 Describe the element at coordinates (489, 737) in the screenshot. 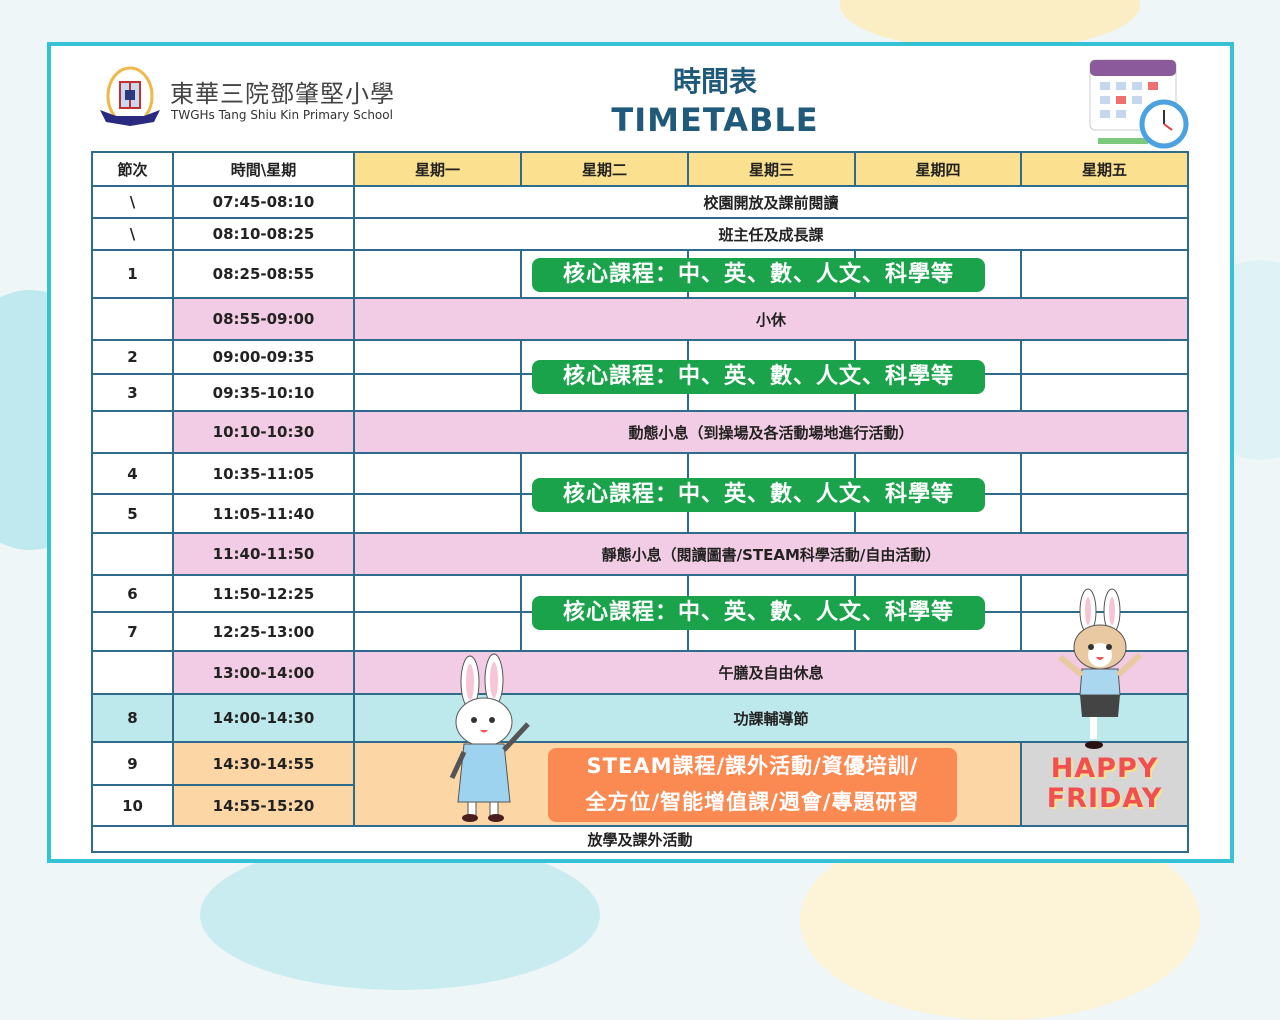

I see `bunny-girl-illustration` at that location.